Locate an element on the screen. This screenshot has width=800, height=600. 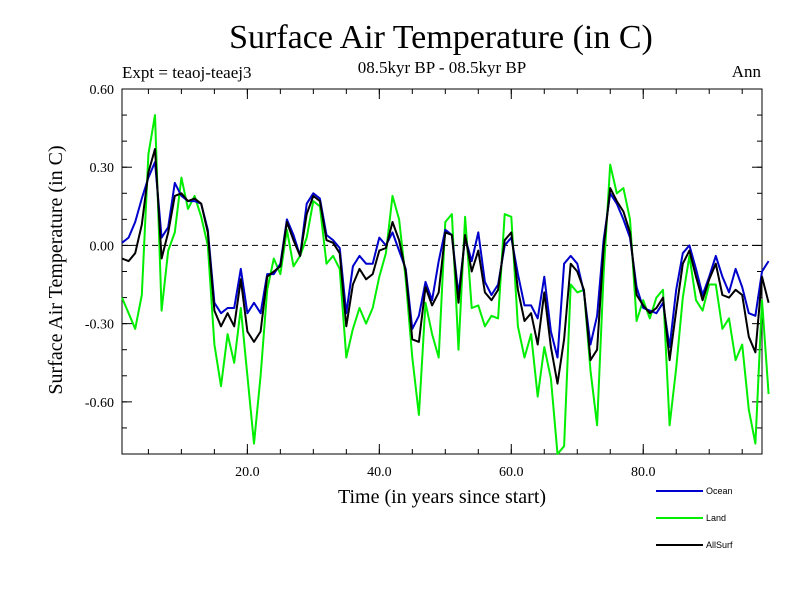
legend-label-land: Land is located at coordinates (716, 518).